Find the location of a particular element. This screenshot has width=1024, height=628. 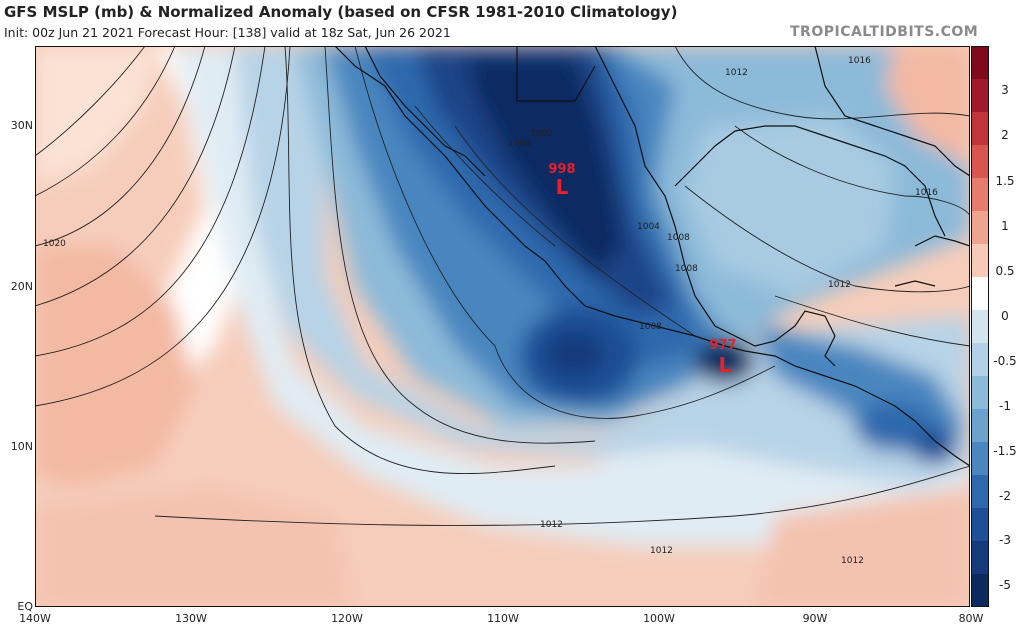

brand-watermark: TROPICALTIDBITS.COM is located at coordinates (884, 32).